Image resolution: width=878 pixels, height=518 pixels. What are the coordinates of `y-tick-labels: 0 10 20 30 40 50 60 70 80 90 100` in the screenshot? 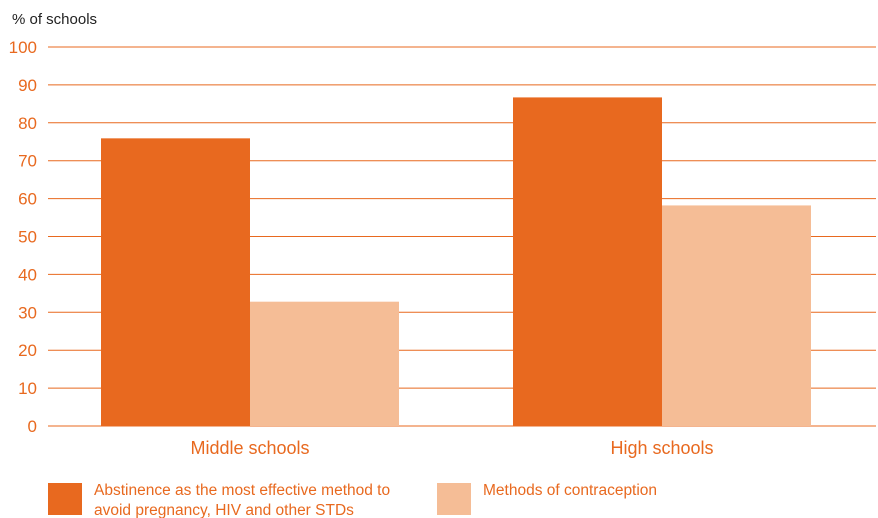 It's located at (23, 237).